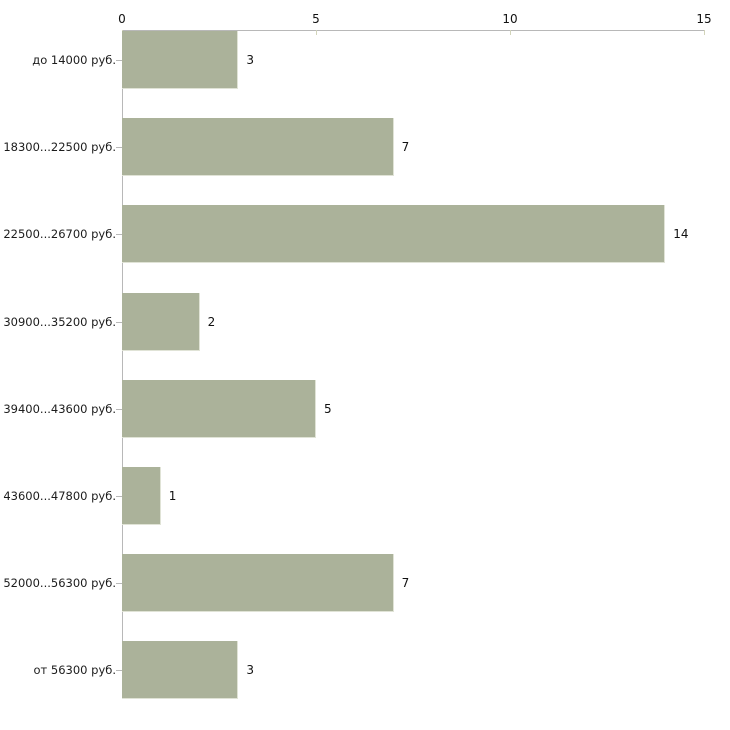 The height and width of the screenshot is (730, 730). I want to click on category-label: от 56300 руб., so click(74, 670).